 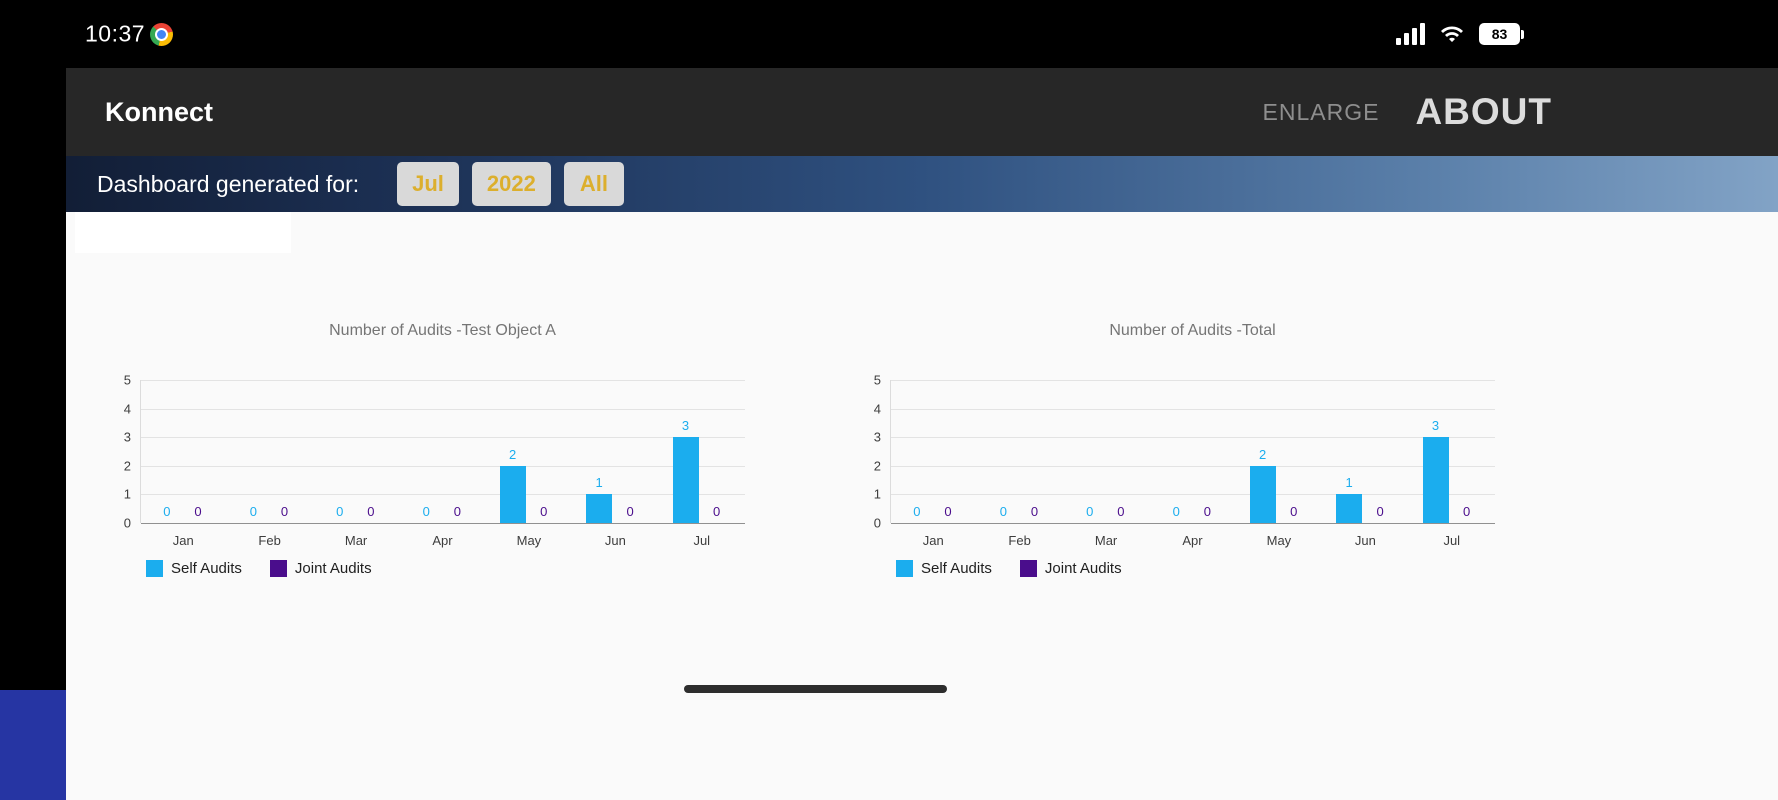 What do you see at coordinates (1321, 111) in the screenshot?
I see `enlarge-button: ENLARGE` at bounding box center [1321, 111].